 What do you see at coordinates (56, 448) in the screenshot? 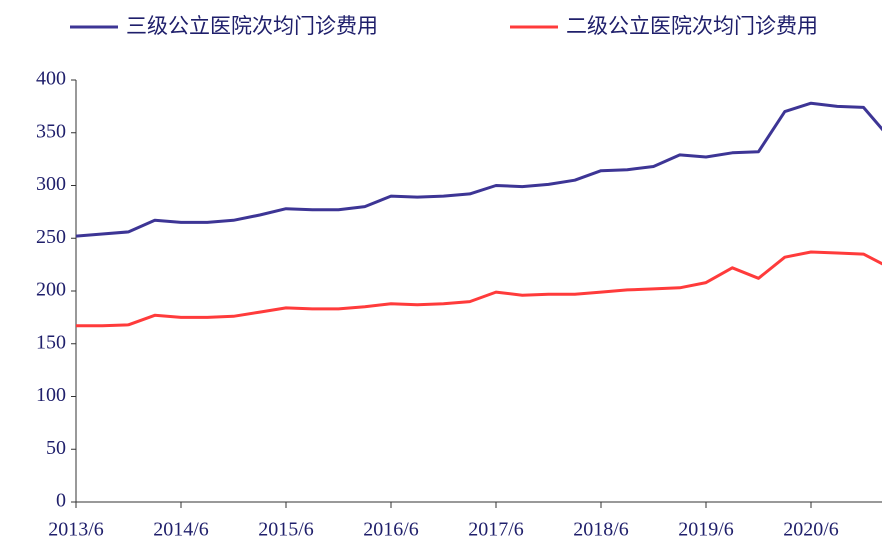
I see `y-tick-label: 50` at bounding box center [56, 448].